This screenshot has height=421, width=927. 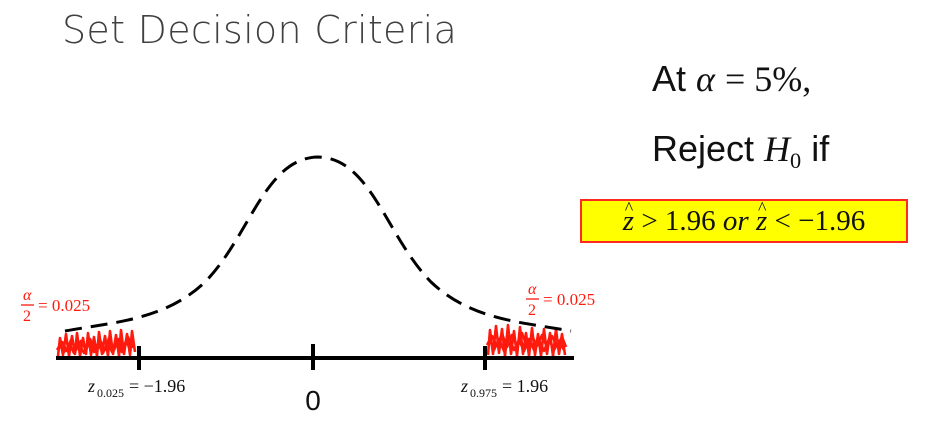 I want to click on less-than-value: < −1.96, so click(x=816, y=221).